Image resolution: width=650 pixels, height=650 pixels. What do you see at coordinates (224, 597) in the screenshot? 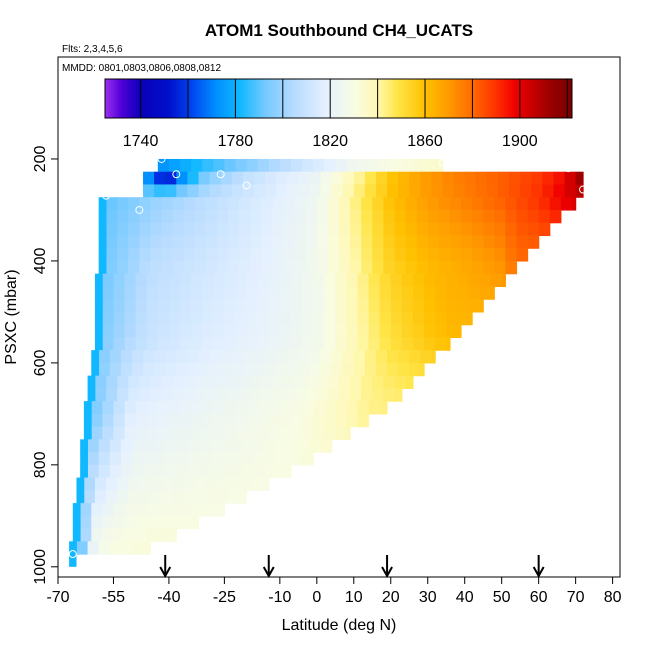
I see `x-tick-label: -25` at bounding box center [224, 597].